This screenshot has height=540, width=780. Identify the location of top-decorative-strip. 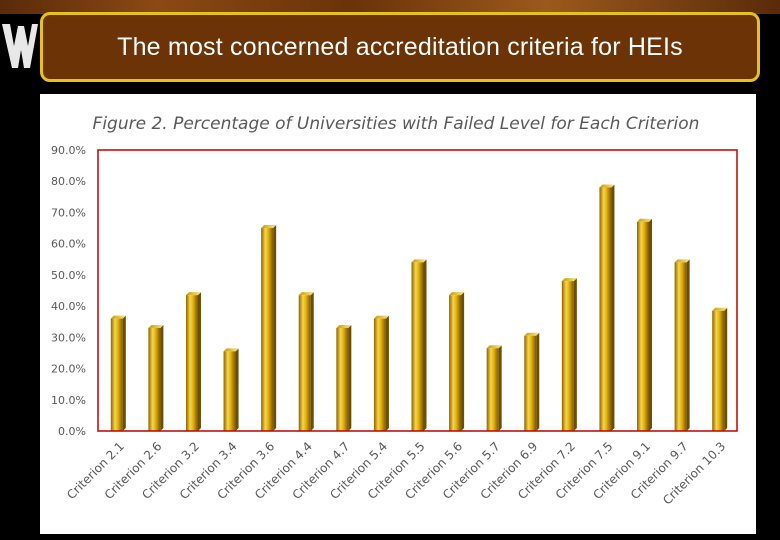
(390, 7).